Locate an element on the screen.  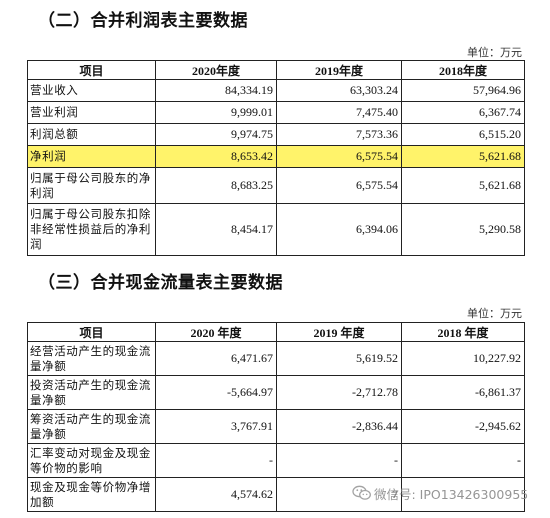
value-2019: 6,394.06 is located at coordinates (339, 229).